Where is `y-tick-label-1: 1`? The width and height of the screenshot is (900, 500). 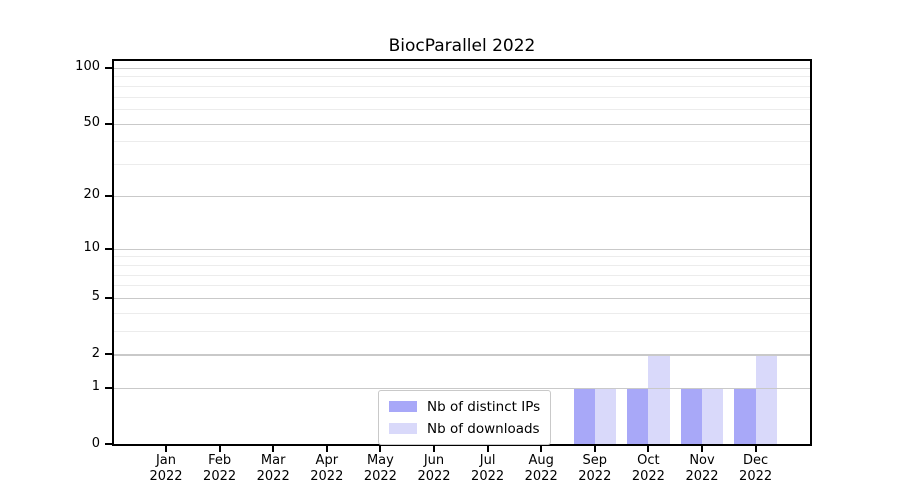
y-tick-label-1: 1 is located at coordinates (95, 386).